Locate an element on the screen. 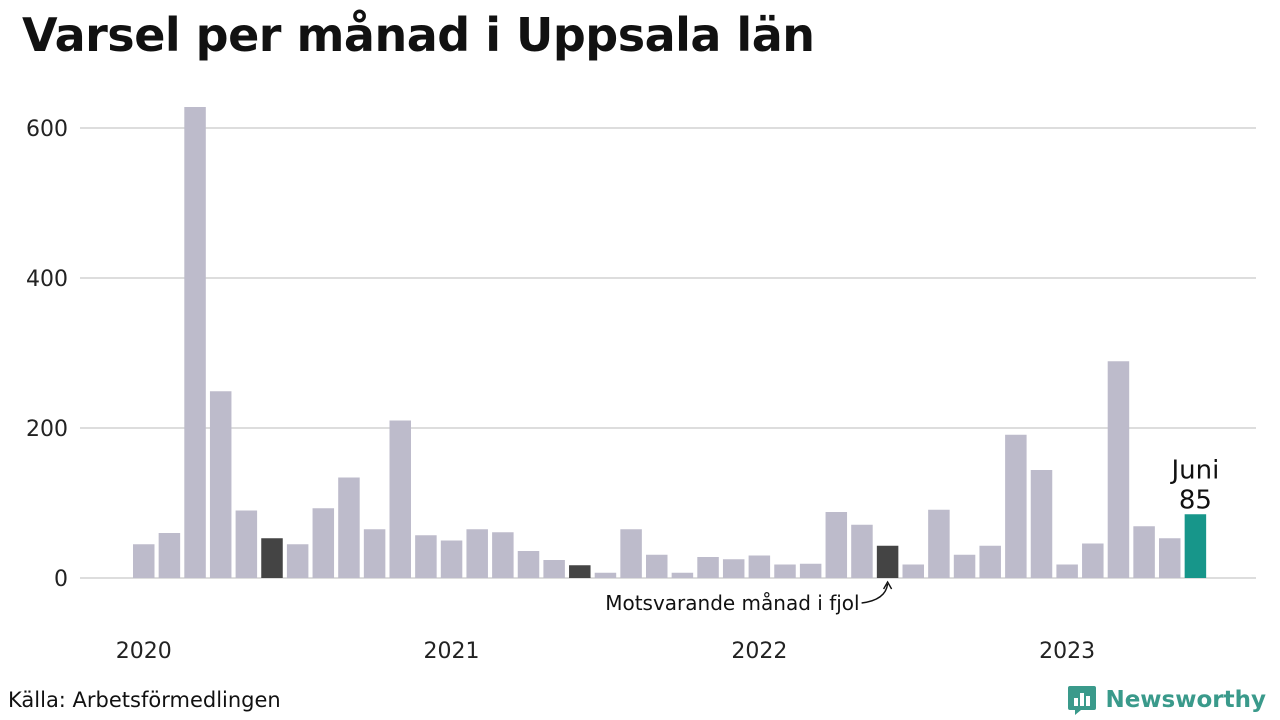  y-axis-ticks: 0 200 400 600 is located at coordinates (47, 354).